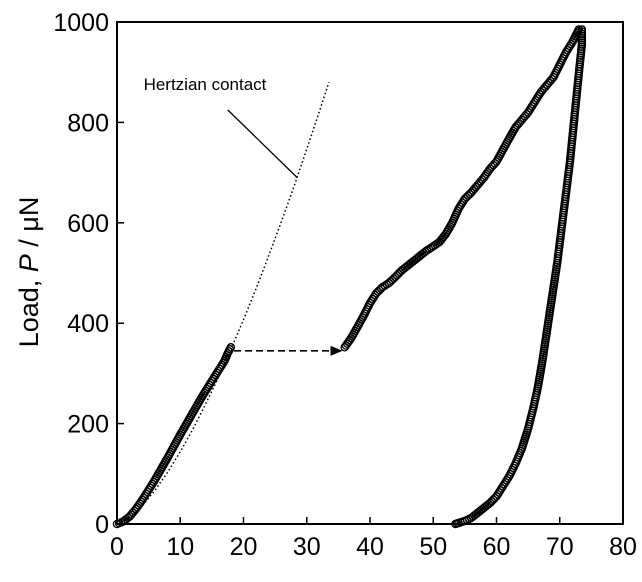  Describe the element at coordinates (174, 436) in the screenshot. I see `loading-before-popin-series` at that location.